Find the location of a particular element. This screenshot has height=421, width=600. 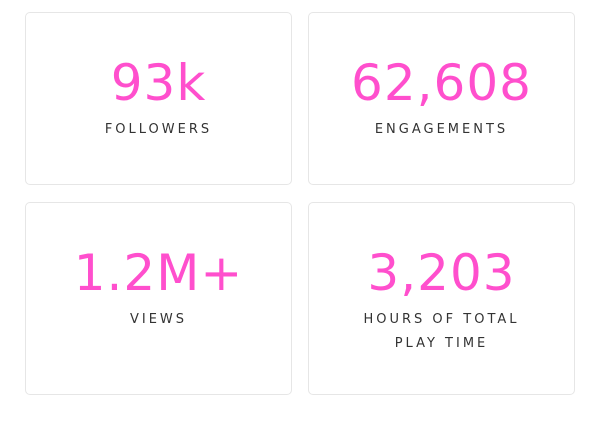

stat-label-line-2: PLAY TIME is located at coordinates (441, 343).